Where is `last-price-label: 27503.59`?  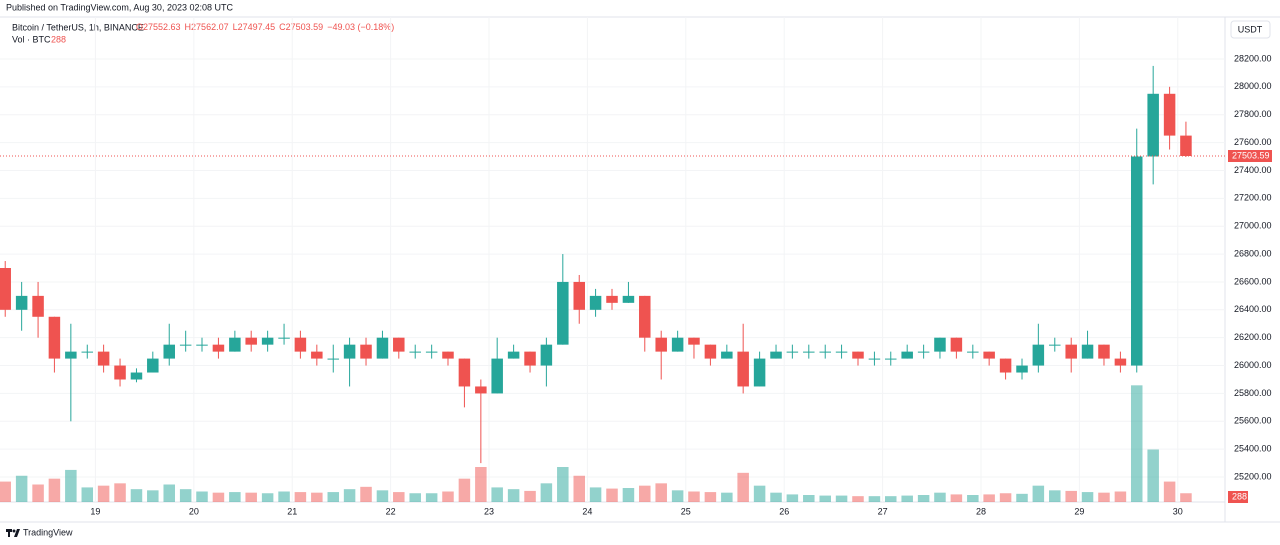 last-price-label: 27503.59 is located at coordinates (1251, 155).